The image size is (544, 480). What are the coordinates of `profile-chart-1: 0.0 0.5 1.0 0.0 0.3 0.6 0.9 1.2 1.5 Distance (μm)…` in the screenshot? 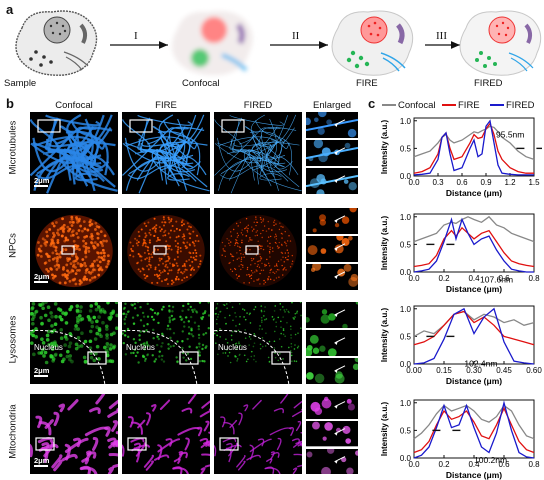 It's located at (461, 157).